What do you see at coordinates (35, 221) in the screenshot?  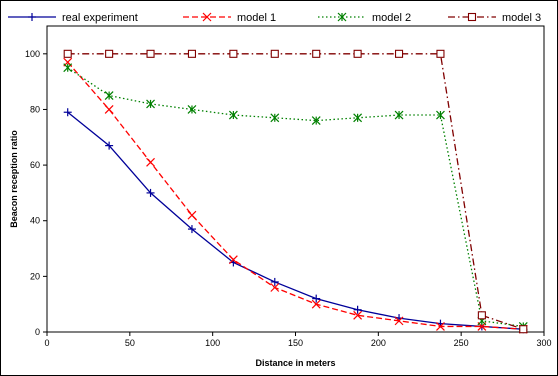 I see `y-tick-label: 40` at bounding box center [35, 221].